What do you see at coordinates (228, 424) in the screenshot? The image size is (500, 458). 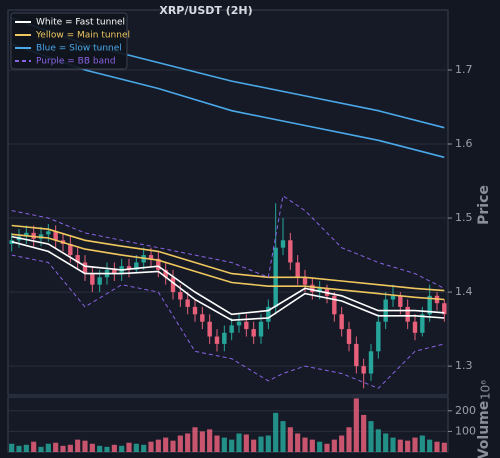 I see `volume-panel` at bounding box center [228, 424].